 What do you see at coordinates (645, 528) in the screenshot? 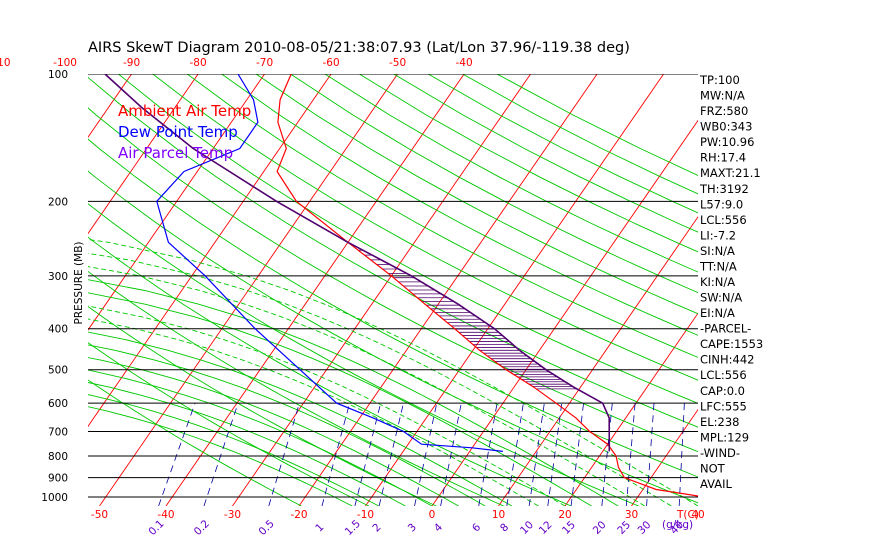
I see `mixing-ratio-tick-label: 30` at bounding box center [645, 528].